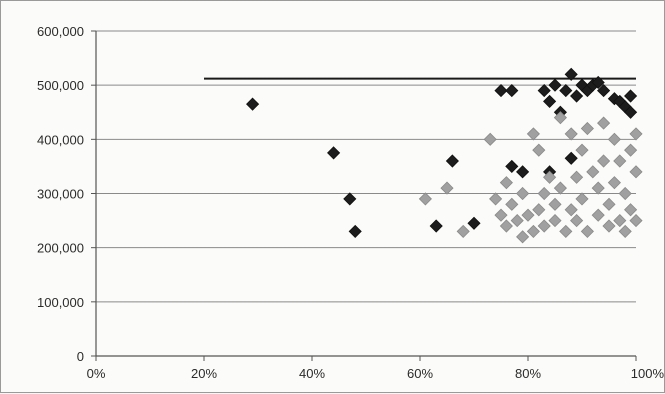 This screenshot has width=665, height=394. What do you see at coordinates (312, 373) in the screenshot?
I see `x-tick-label: 40%` at bounding box center [312, 373].